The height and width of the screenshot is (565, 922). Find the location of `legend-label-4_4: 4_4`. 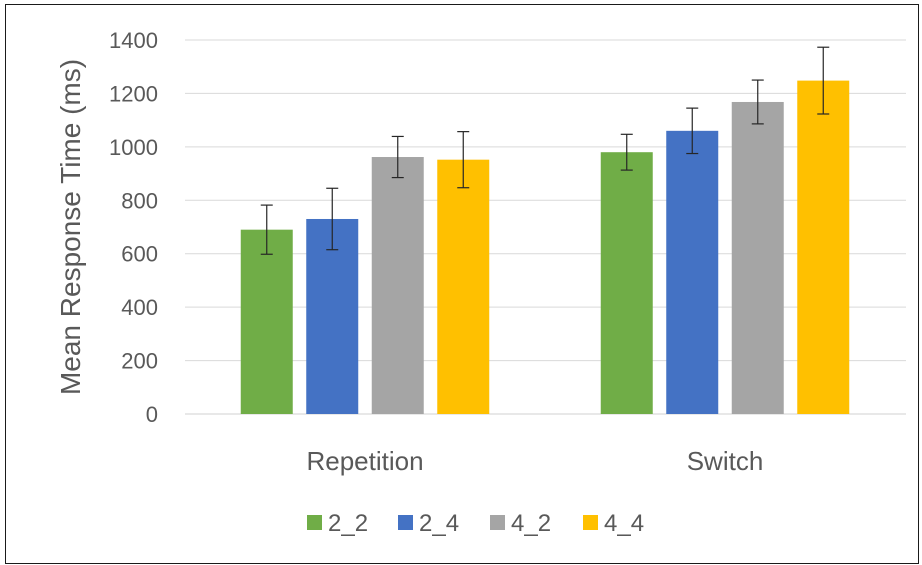

legend-label-4_4: 4_4 is located at coordinates (624, 523).